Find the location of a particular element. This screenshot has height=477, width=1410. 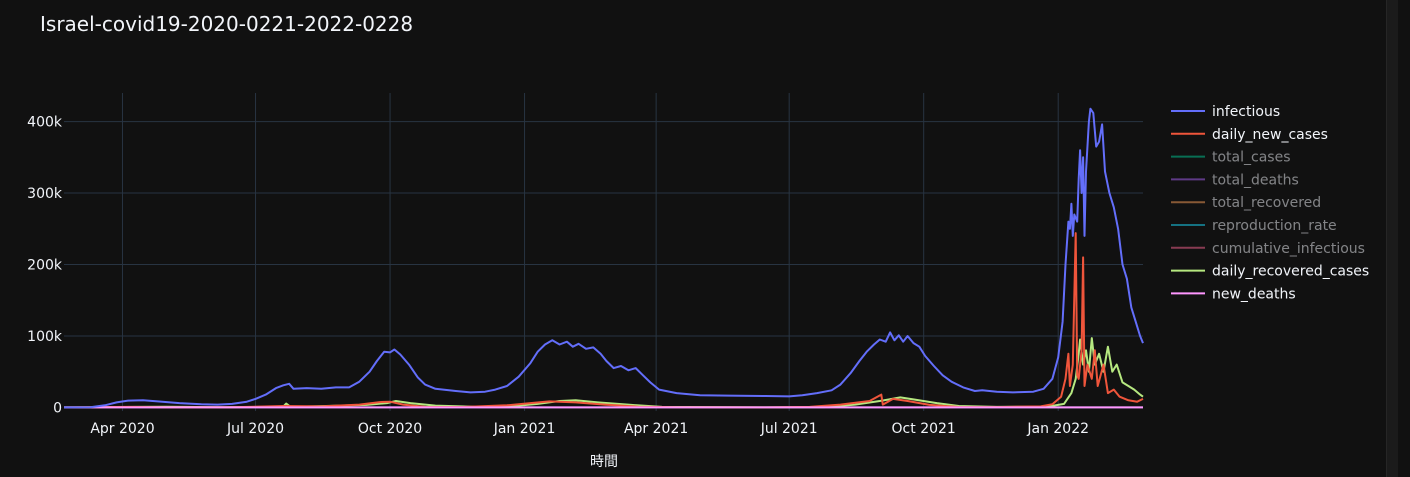

y-tick-label: 200k is located at coordinates (45, 266).